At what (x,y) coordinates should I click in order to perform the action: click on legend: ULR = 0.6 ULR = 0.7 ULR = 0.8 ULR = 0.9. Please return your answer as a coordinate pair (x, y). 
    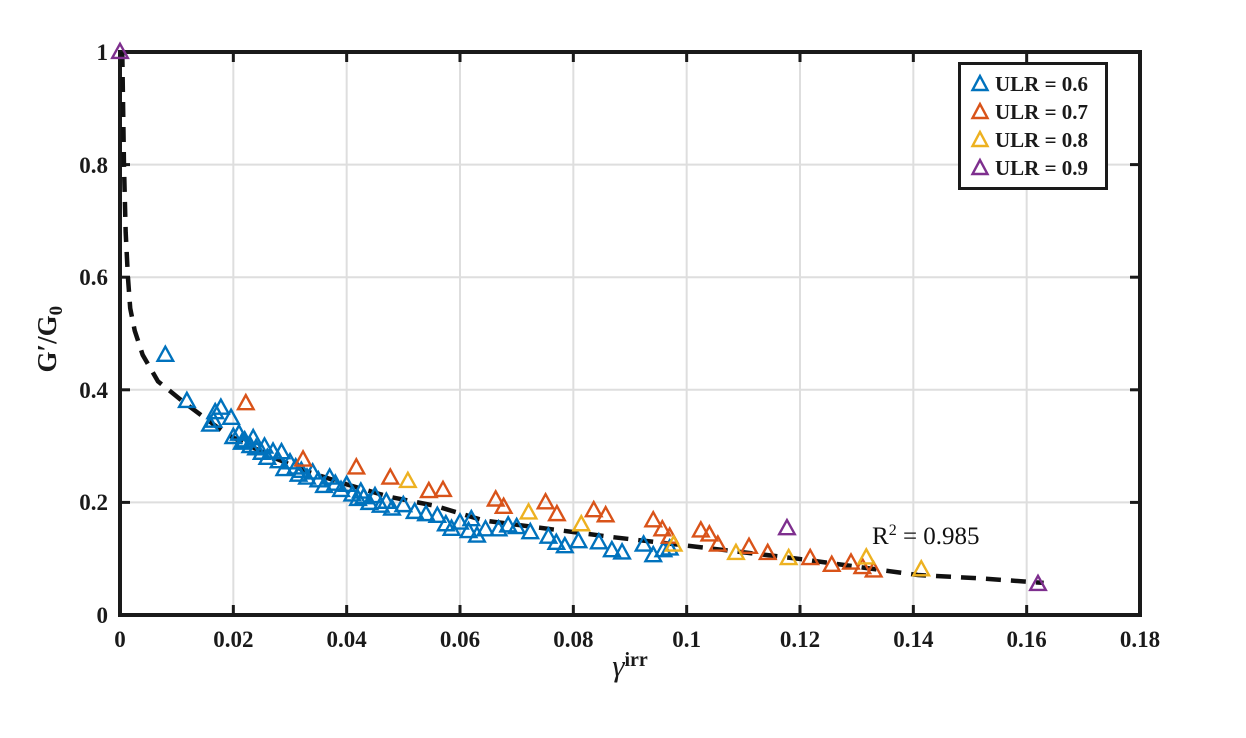
    Looking at the image, I should click on (1033, 126).